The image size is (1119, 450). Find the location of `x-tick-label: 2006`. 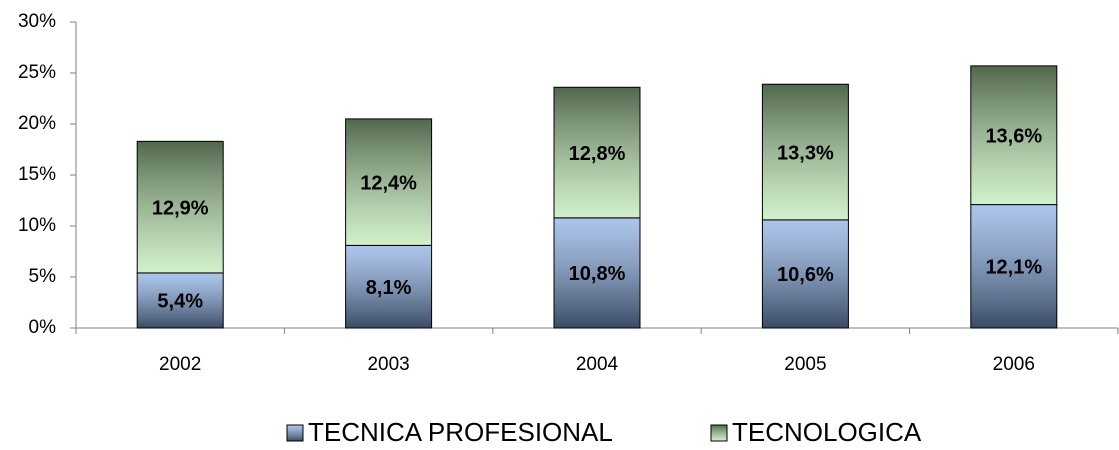

x-tick-label: 2006 is located at coordinates (1014, 364).